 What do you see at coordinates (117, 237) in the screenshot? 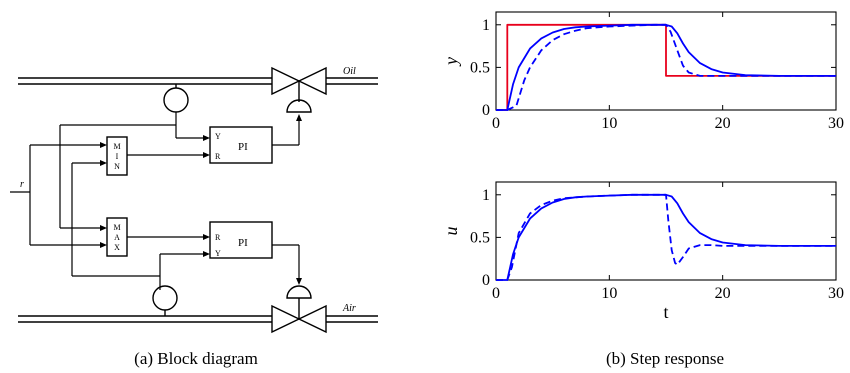
I see `max-letter-a: A` at bounding box center [117, 237].